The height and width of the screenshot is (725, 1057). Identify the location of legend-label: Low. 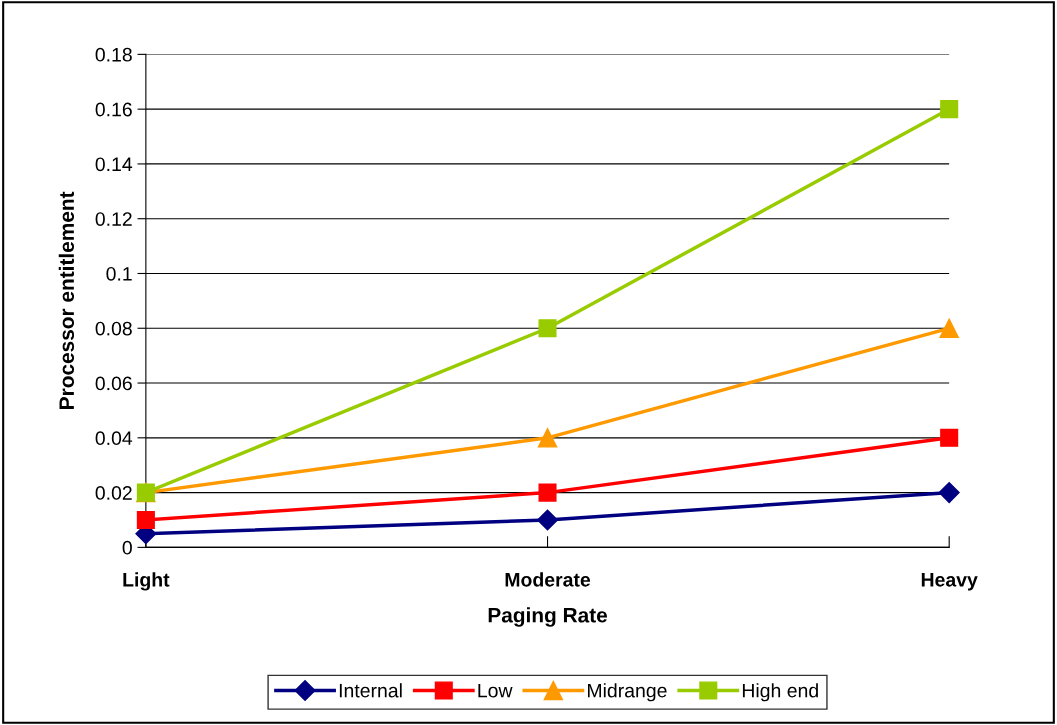
(495, 690).